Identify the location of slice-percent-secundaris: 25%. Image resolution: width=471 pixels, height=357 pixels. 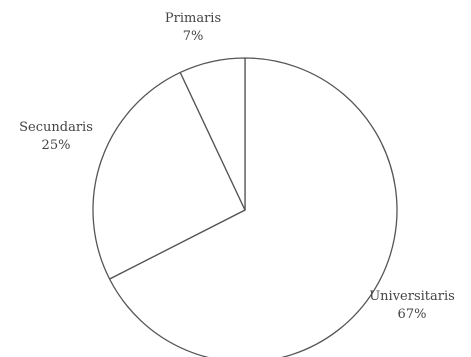
(56, 145).